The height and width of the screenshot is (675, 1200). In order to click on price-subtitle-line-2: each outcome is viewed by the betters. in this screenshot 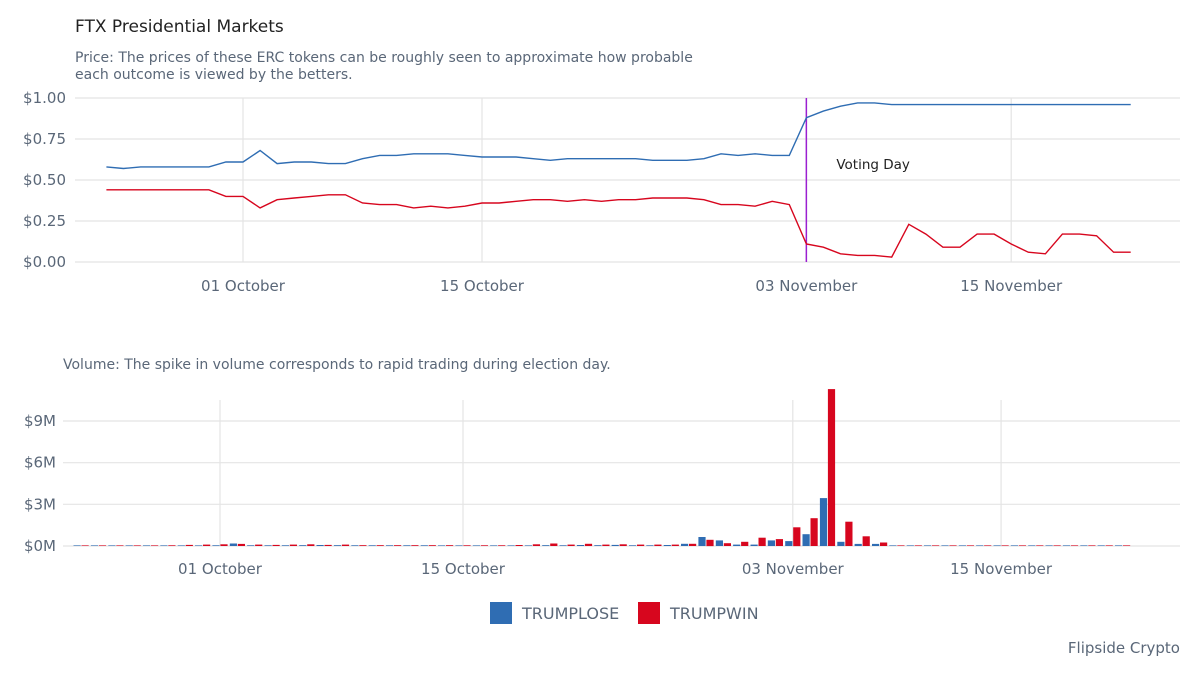, I will do `click(214, 75)`.